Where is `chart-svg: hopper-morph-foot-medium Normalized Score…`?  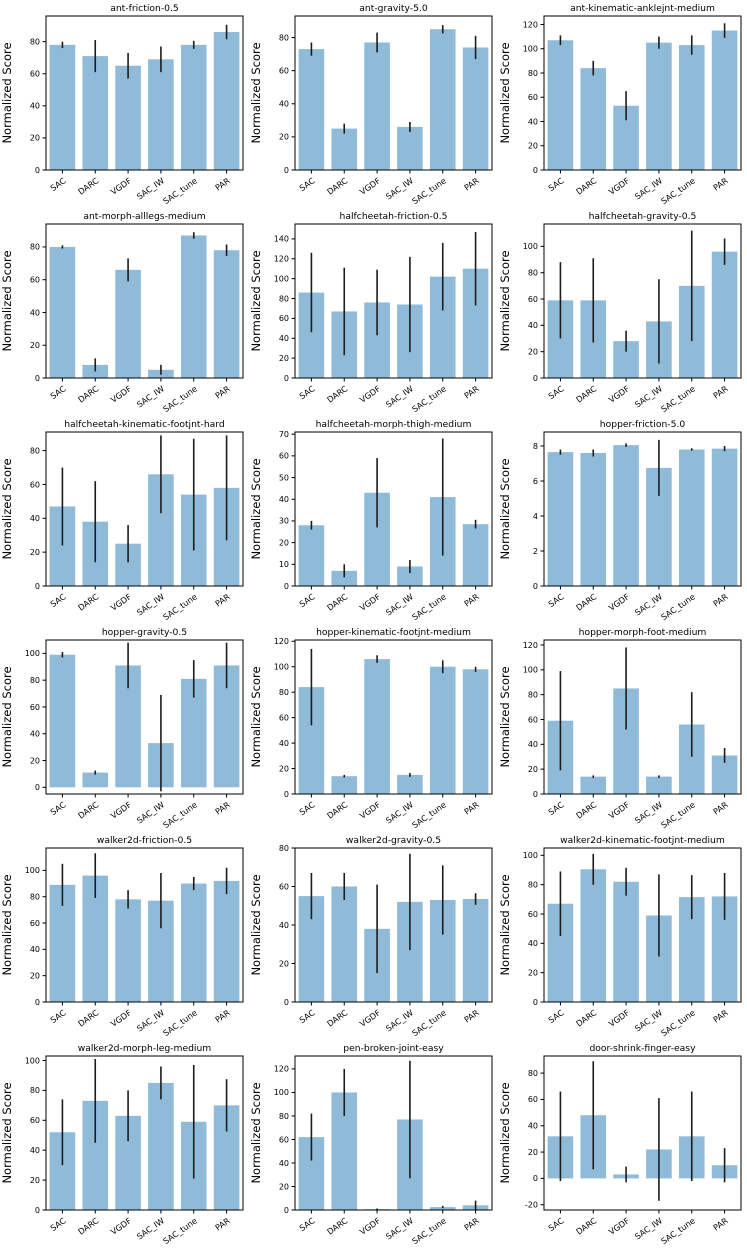
chart-svg: hopper-morph-foot-medium Normalized Score… is located at coordinates (620, 728).